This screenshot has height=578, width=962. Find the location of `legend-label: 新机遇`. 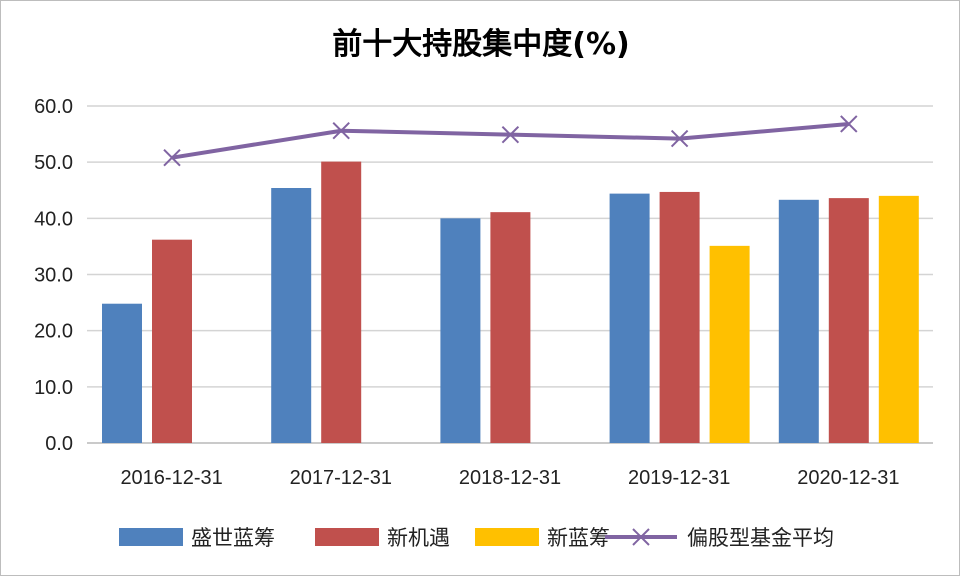

legend-label: 新机遇 is located at coordinates (418, 538).